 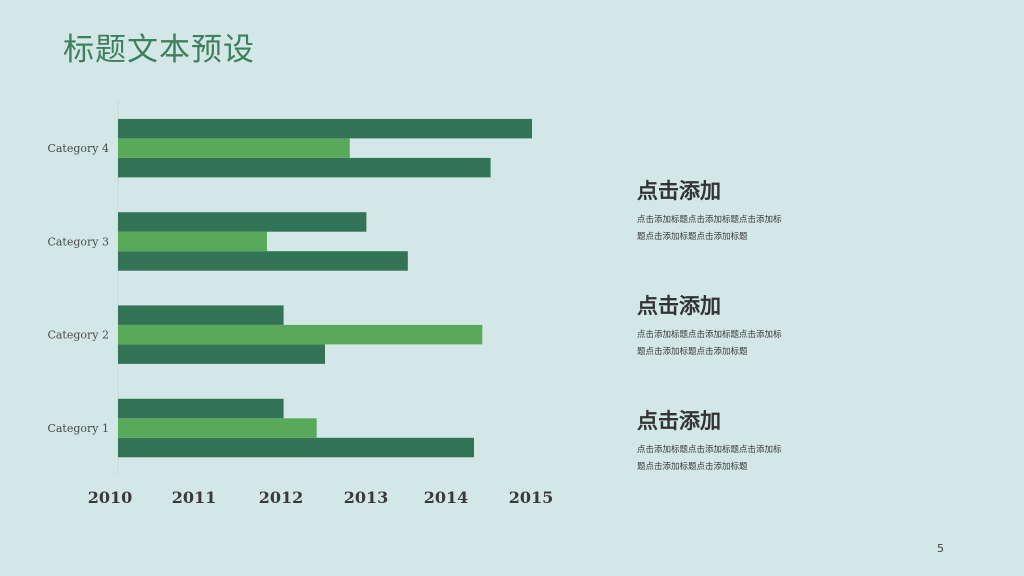 What do you see at coordinates (531, 497) in the screenshot?
I see `x-tick-label: 2015` at bounding box center [531, 497].